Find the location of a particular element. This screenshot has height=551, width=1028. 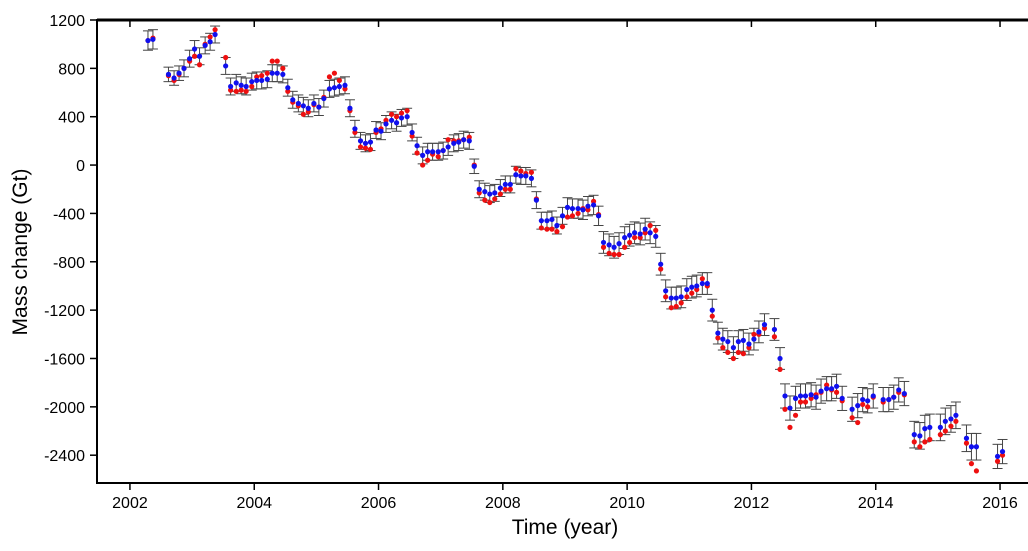

x-tick-label: 2016 is located at coordinates (1000, 503).